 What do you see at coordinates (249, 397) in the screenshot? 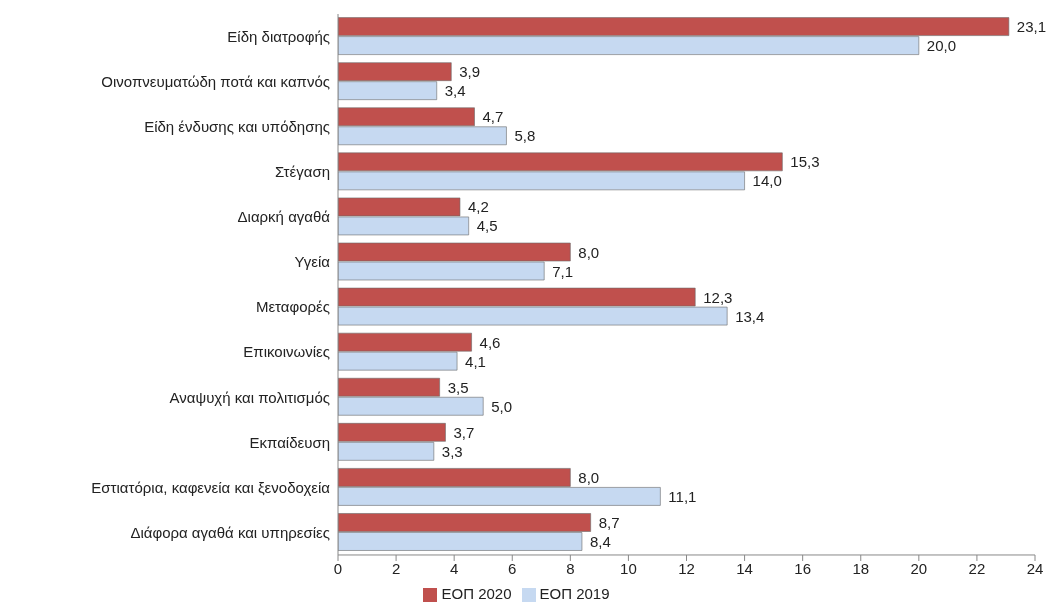
I see `y-tick-label: Αναψυχή και πολιτισμός` at bounding box center [249, 397].